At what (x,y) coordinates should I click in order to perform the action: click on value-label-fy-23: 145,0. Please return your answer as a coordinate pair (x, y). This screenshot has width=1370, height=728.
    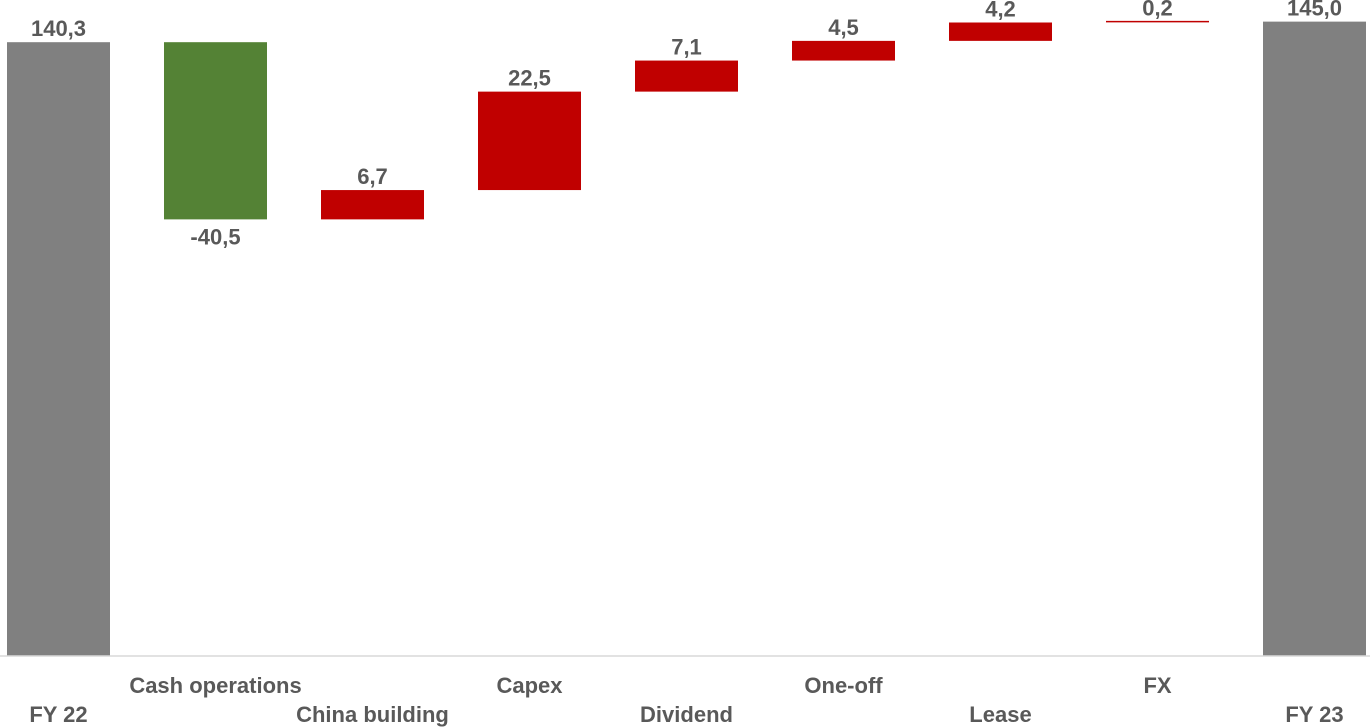
    Looking at the image, I should click on (1314, 10).